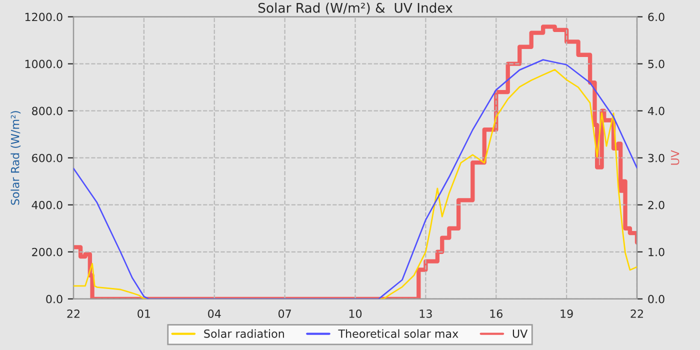 This screenshot has width=700, height=350. Describe the element at coordinates (656, 252) in the screenshot. I see `y2-tick-label: 1.0` at that location.